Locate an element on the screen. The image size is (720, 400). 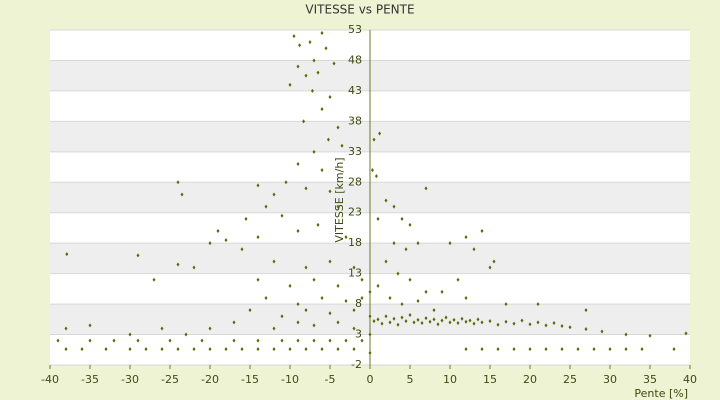
y-tick-label: 18 is located at coordinates (355, 242).